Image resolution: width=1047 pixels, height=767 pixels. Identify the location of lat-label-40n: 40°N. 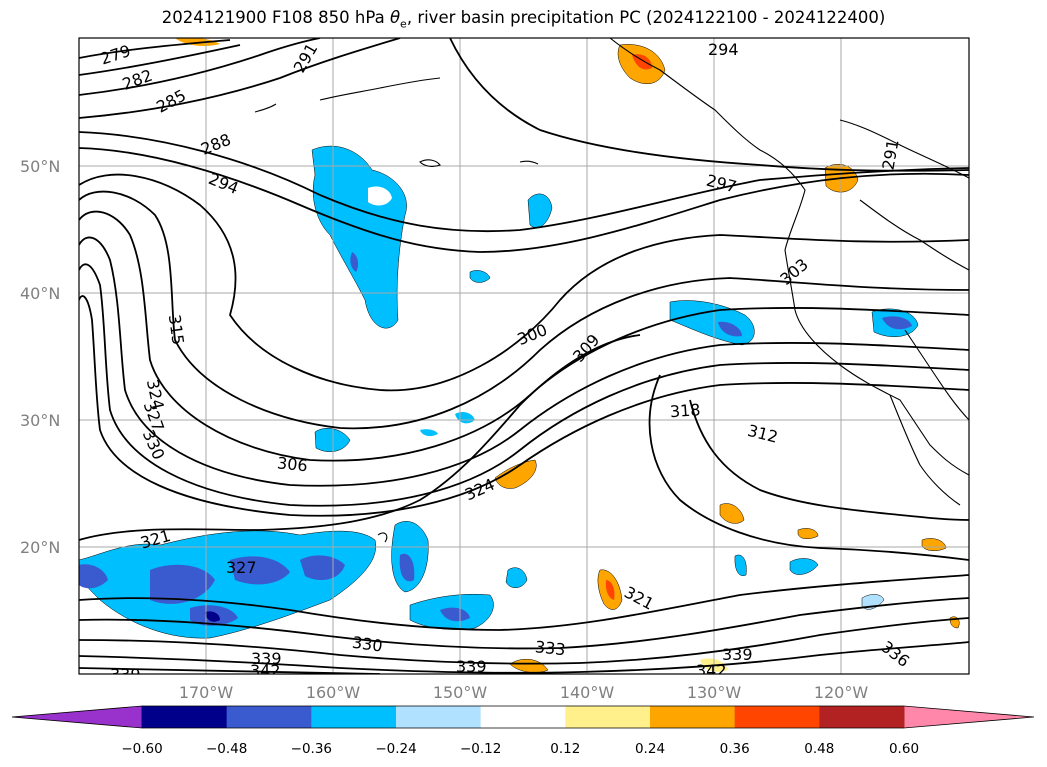
(40, 293).